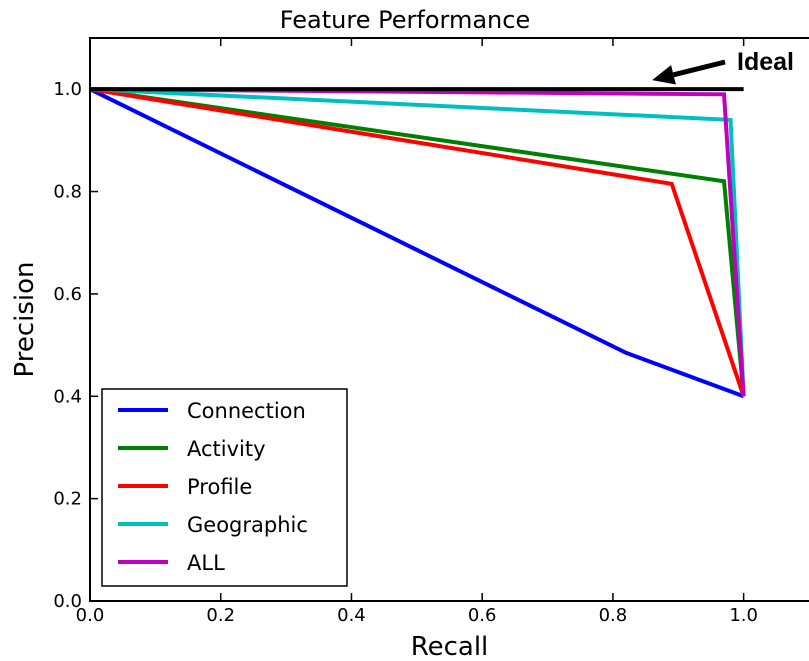 The image size is (809, 661). Describe the element at coordinates (67, 396) in the screenshot. I see `y-tick-label: 0.4` at that location.